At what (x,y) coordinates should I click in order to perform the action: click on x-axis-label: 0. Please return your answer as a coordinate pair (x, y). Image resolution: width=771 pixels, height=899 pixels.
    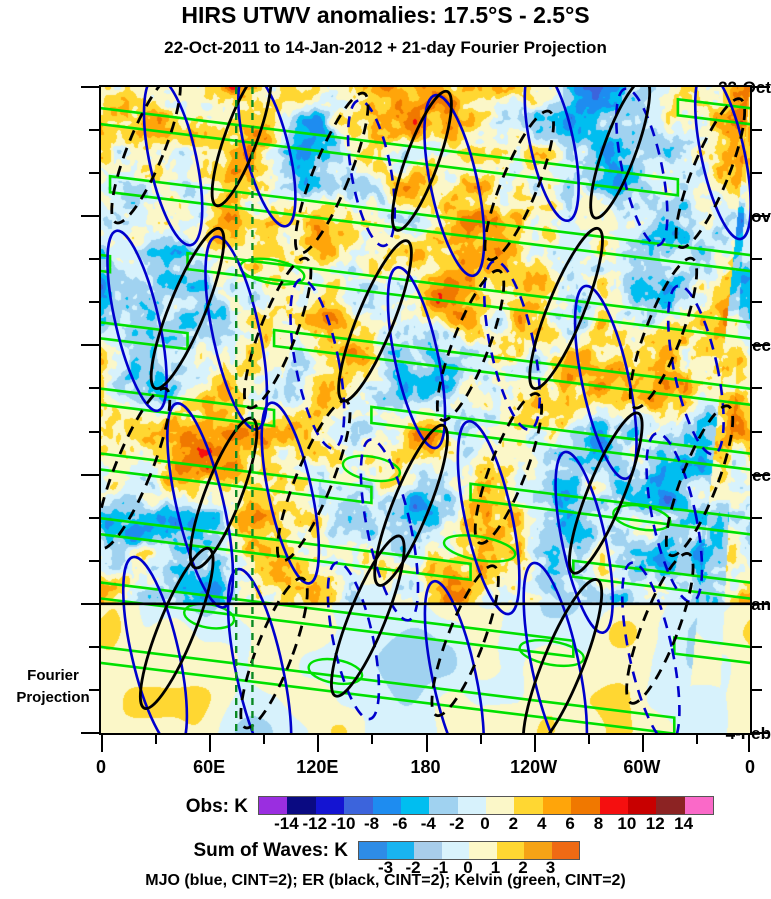
    Looking at the image, I should click on (101, 767).